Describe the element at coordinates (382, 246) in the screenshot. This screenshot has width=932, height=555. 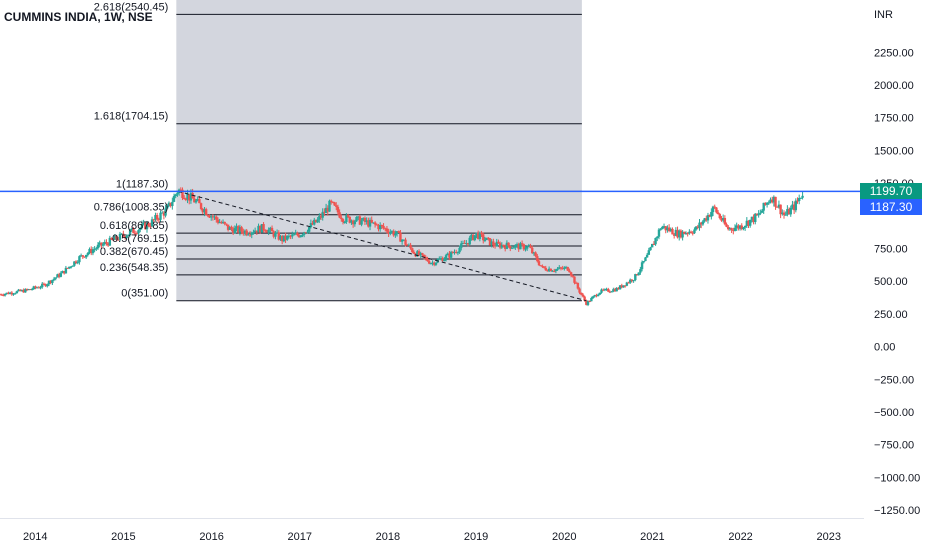
I see `trend-line` at that location.